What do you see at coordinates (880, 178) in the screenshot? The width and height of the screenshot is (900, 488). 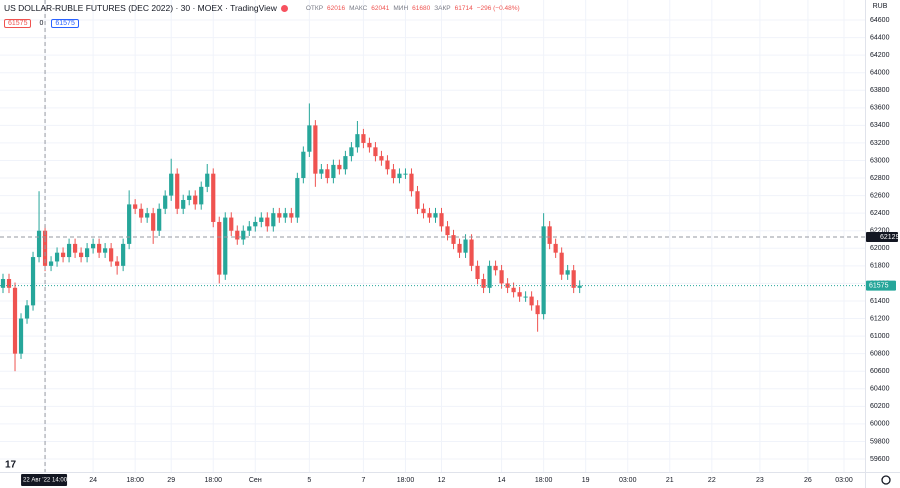 I see `y-tick-label: 62800` at bounding box center [880, 178].